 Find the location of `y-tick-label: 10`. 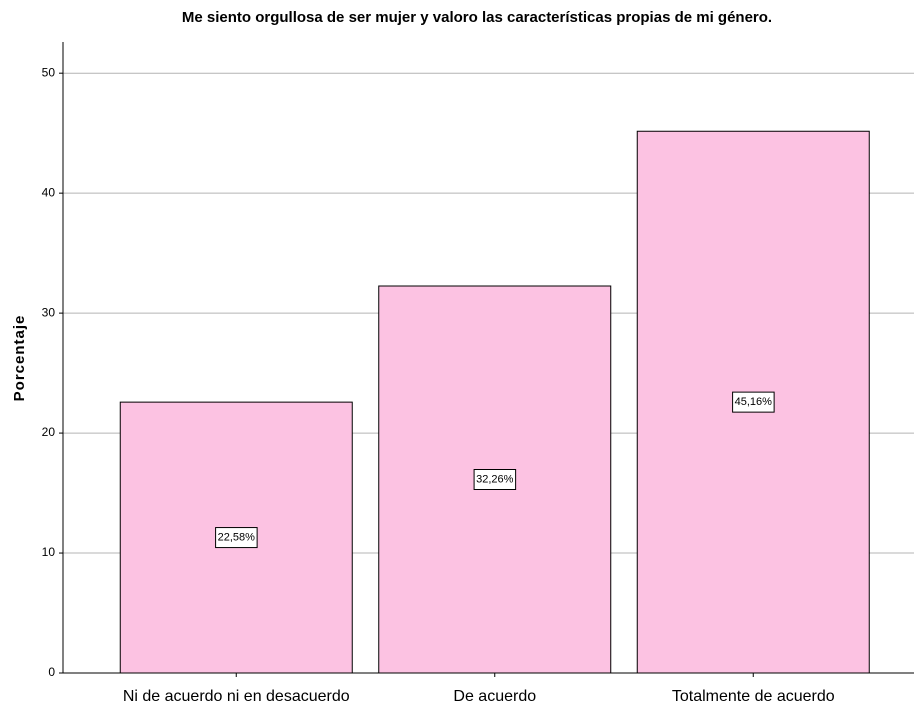

y-tick-label: 10 is located at coordinates (49, 552).